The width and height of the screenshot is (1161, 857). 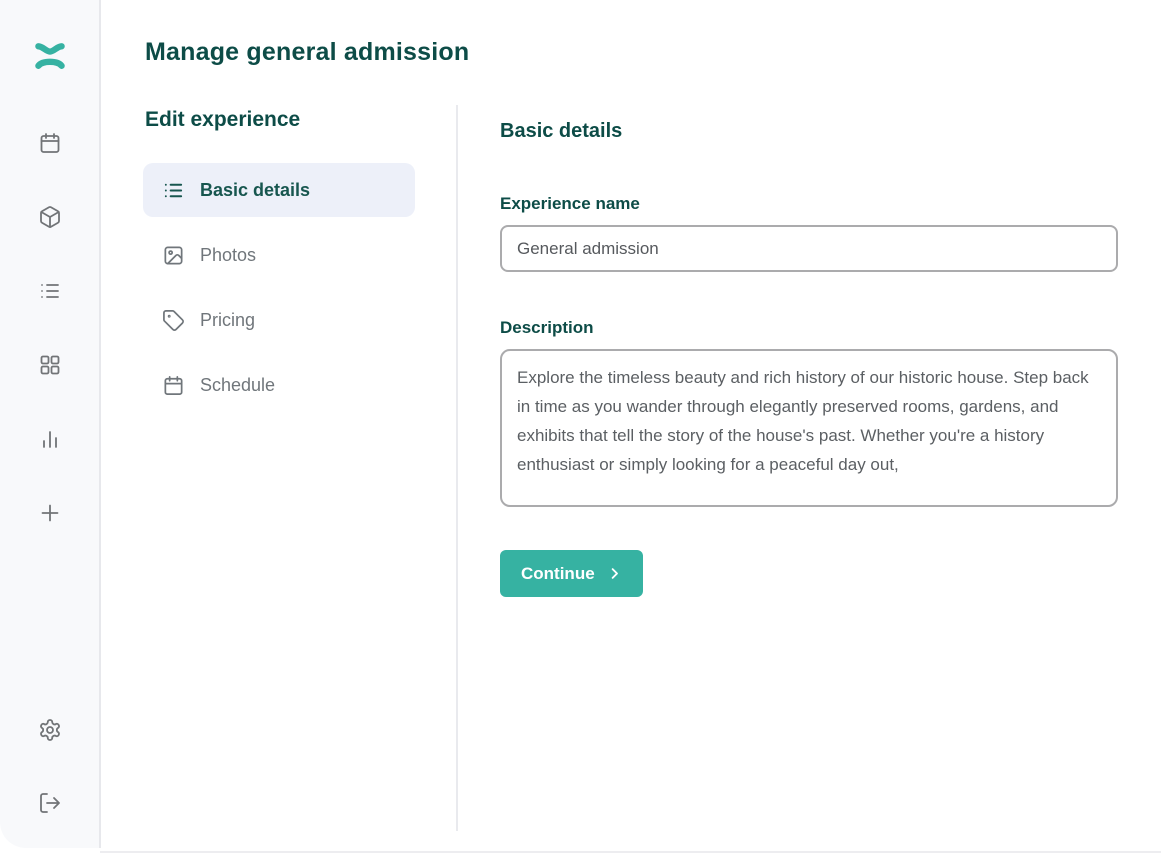 I want to click on grid-icon, so click(x=49, y=365).